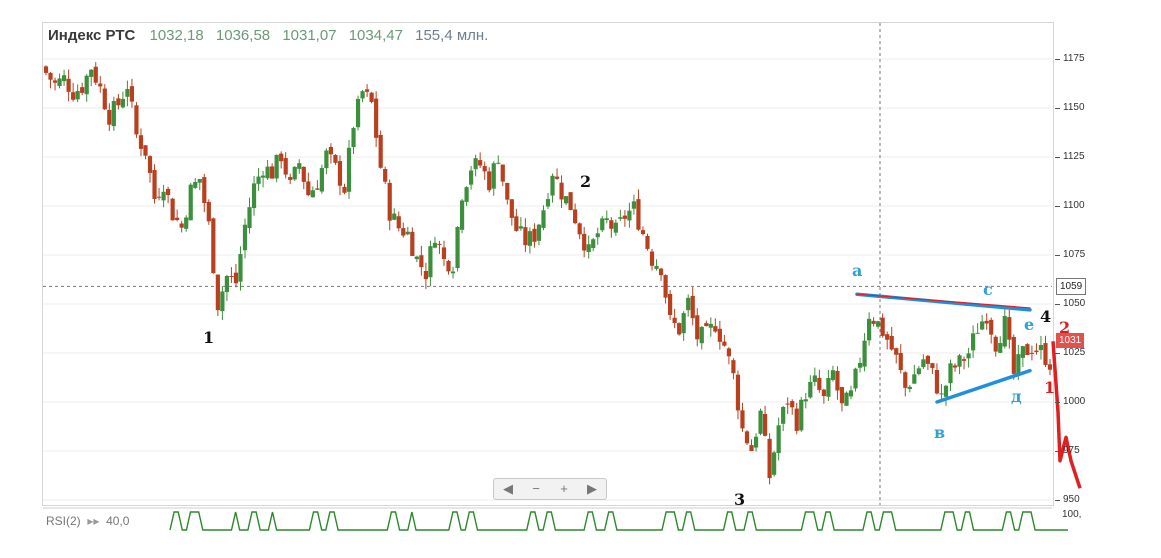 The height and width of the screenshot is (558, 1161). I want to click on high-value: 1036,58, so click(243, 35).